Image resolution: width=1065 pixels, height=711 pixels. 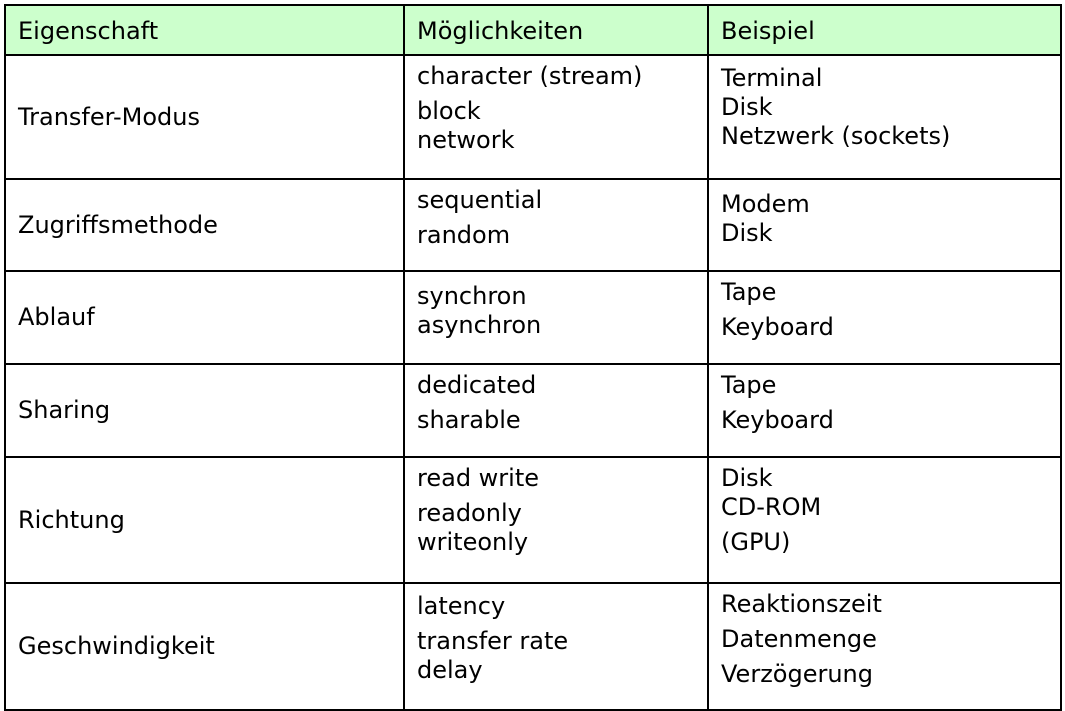 I want to click on option-item: dedicated, so click(x=477, y=385).